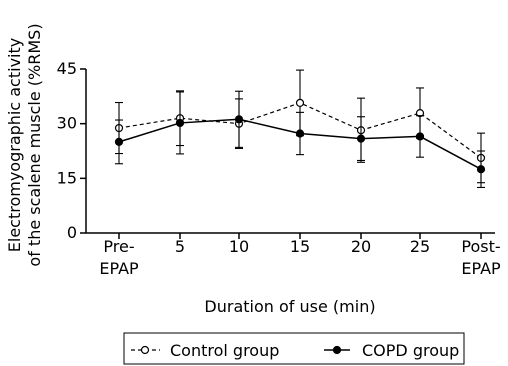 The width and height of the screenshot is (508, 366). What do you see at coordinates (361, 246) in the screenshot?
I see `x-tick-label: 20` at bounding box center [361, 246].